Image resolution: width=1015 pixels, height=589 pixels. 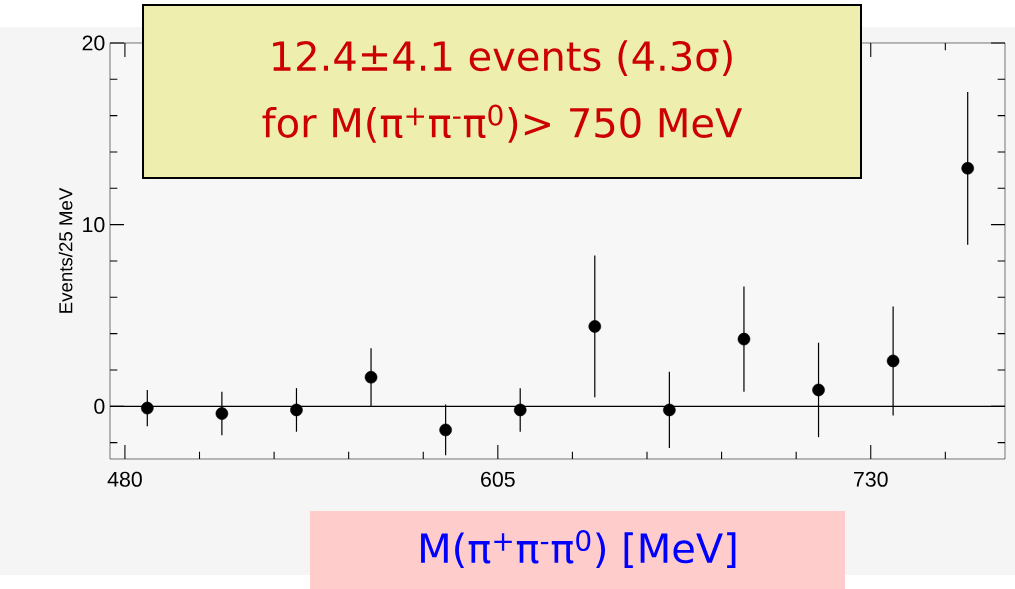 I want to click on x-axis-title: M(π$^{+}$π$^{-}$π$^{0}$) [MeV], so click(x=578, y=549).